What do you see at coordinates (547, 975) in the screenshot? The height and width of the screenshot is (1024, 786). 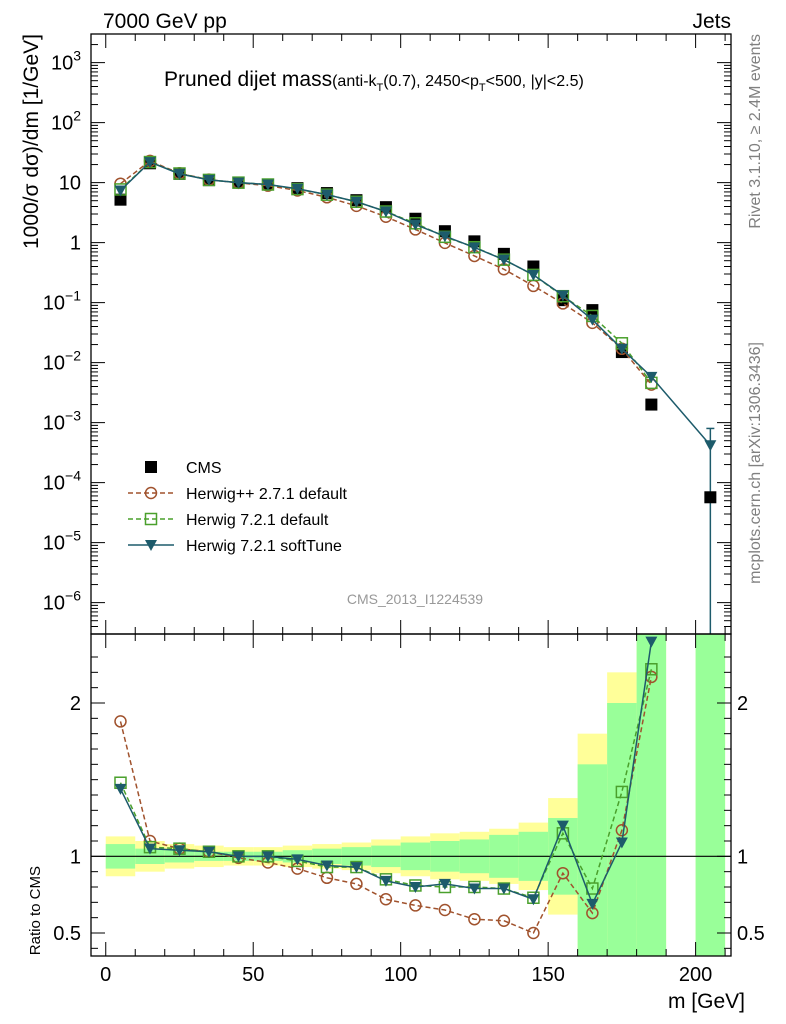 I see `x-tick-label: 150` at bounding box center [547, 975].